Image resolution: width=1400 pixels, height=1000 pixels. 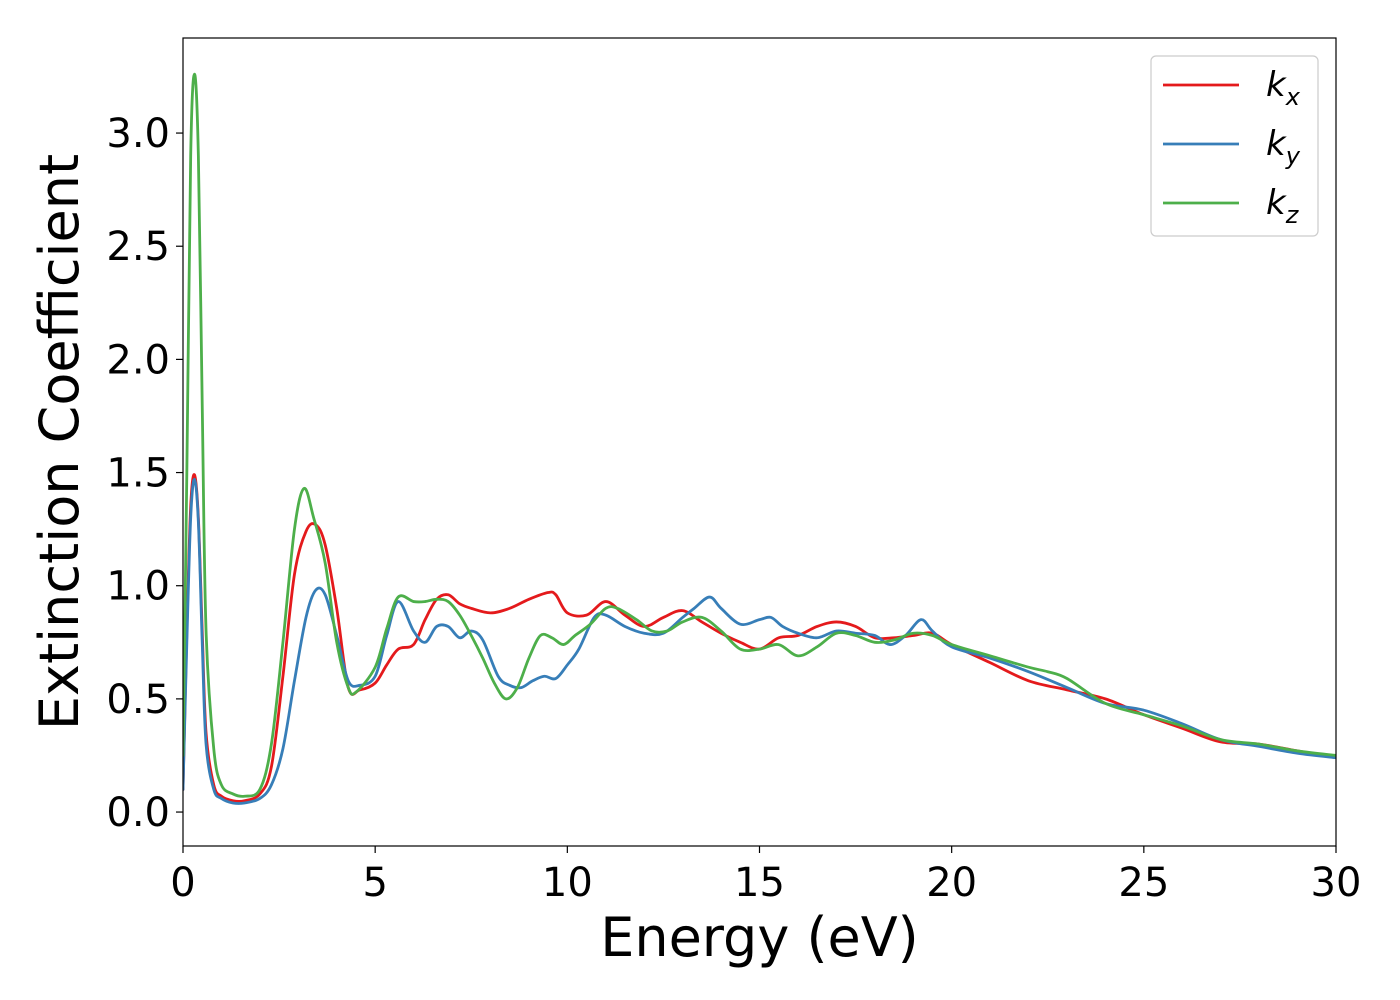 I want to click on x-axis-title: Energy (eV), so click(x=759, y=937).